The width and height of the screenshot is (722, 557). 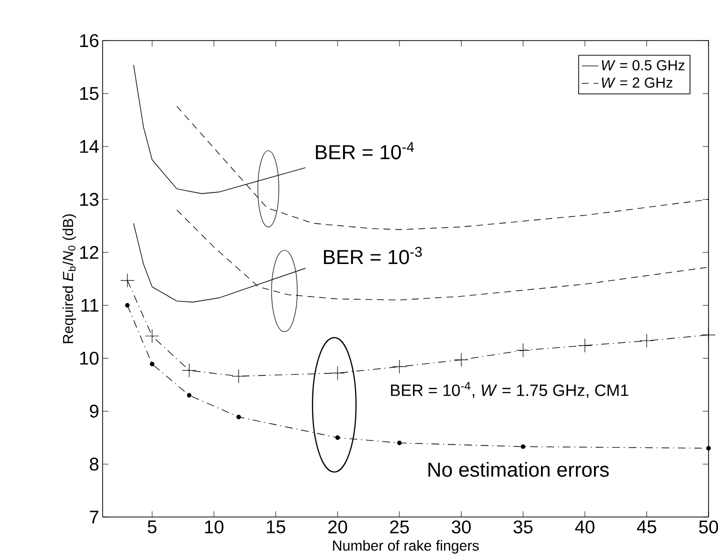 What do you see at coordinates (461, 527) in the screenshot?
I see `x-tick-label: 30` at bounding box center [461, 527].